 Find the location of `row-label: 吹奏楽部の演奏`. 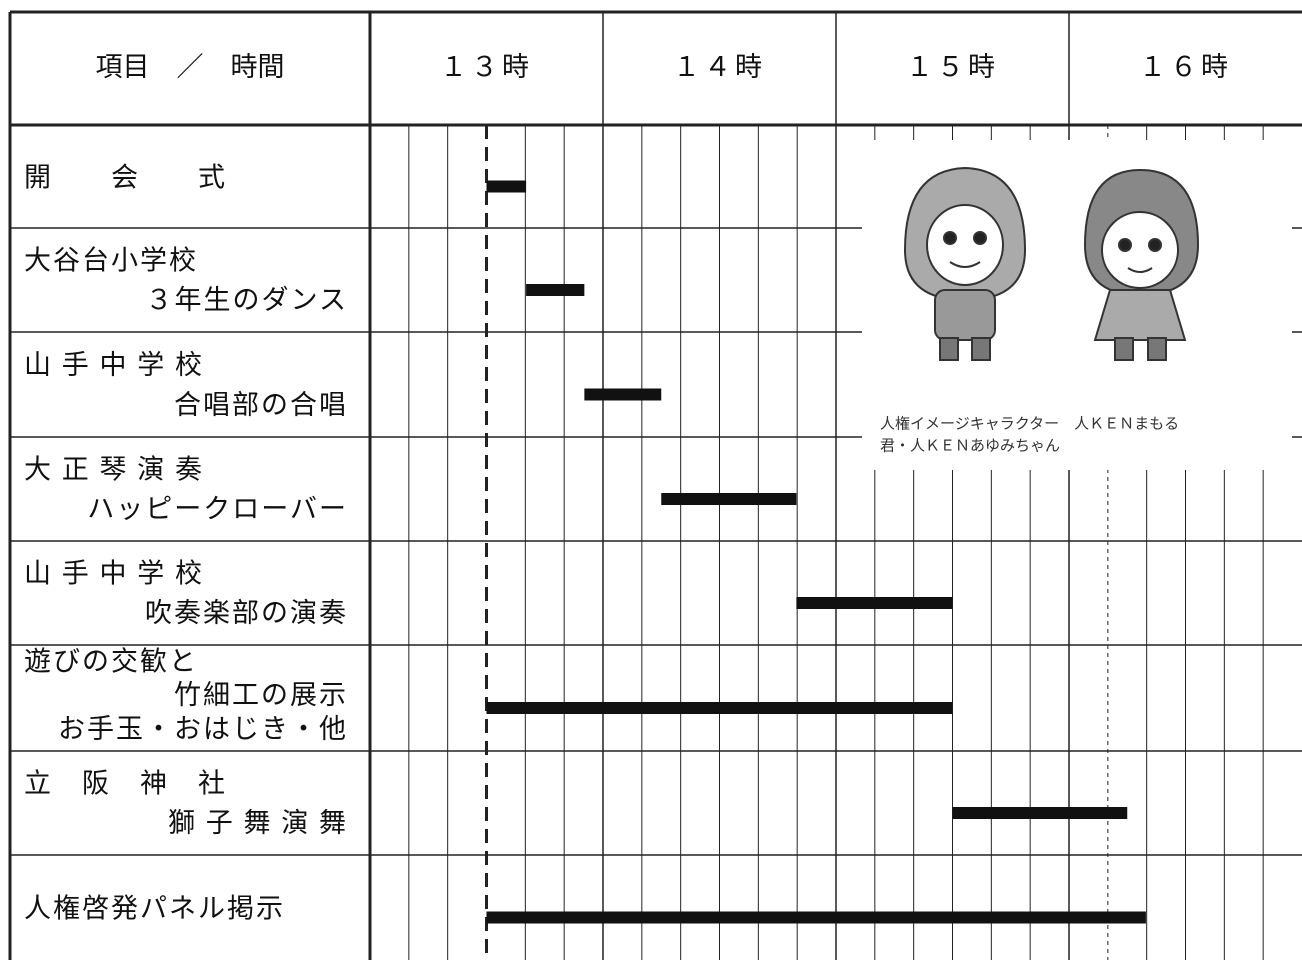

row-label: 吹奏楽部の演奏 is located at coordinates (246, 613).